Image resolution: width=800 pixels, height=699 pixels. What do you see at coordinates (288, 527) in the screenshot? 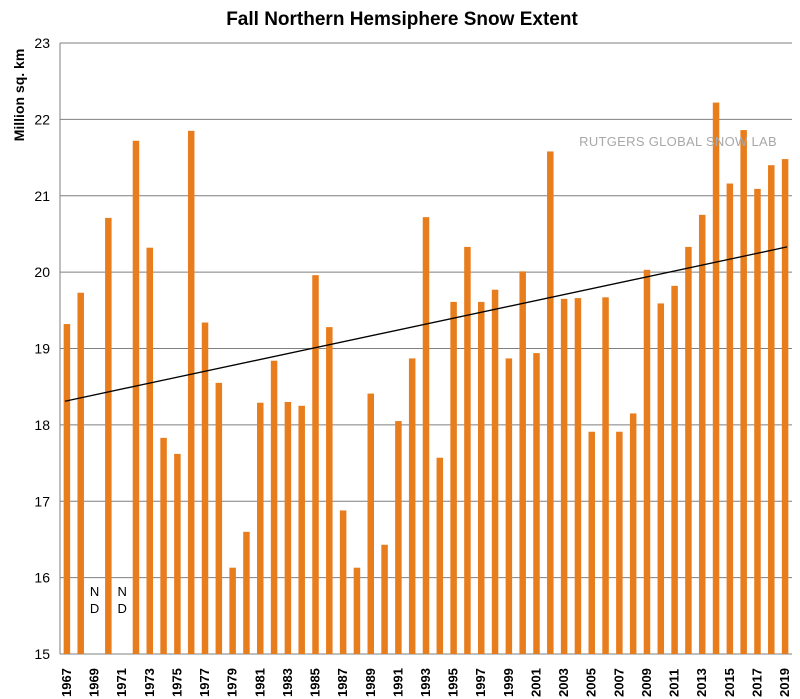
I see `bar-1983` at bounding box center [288, 527].